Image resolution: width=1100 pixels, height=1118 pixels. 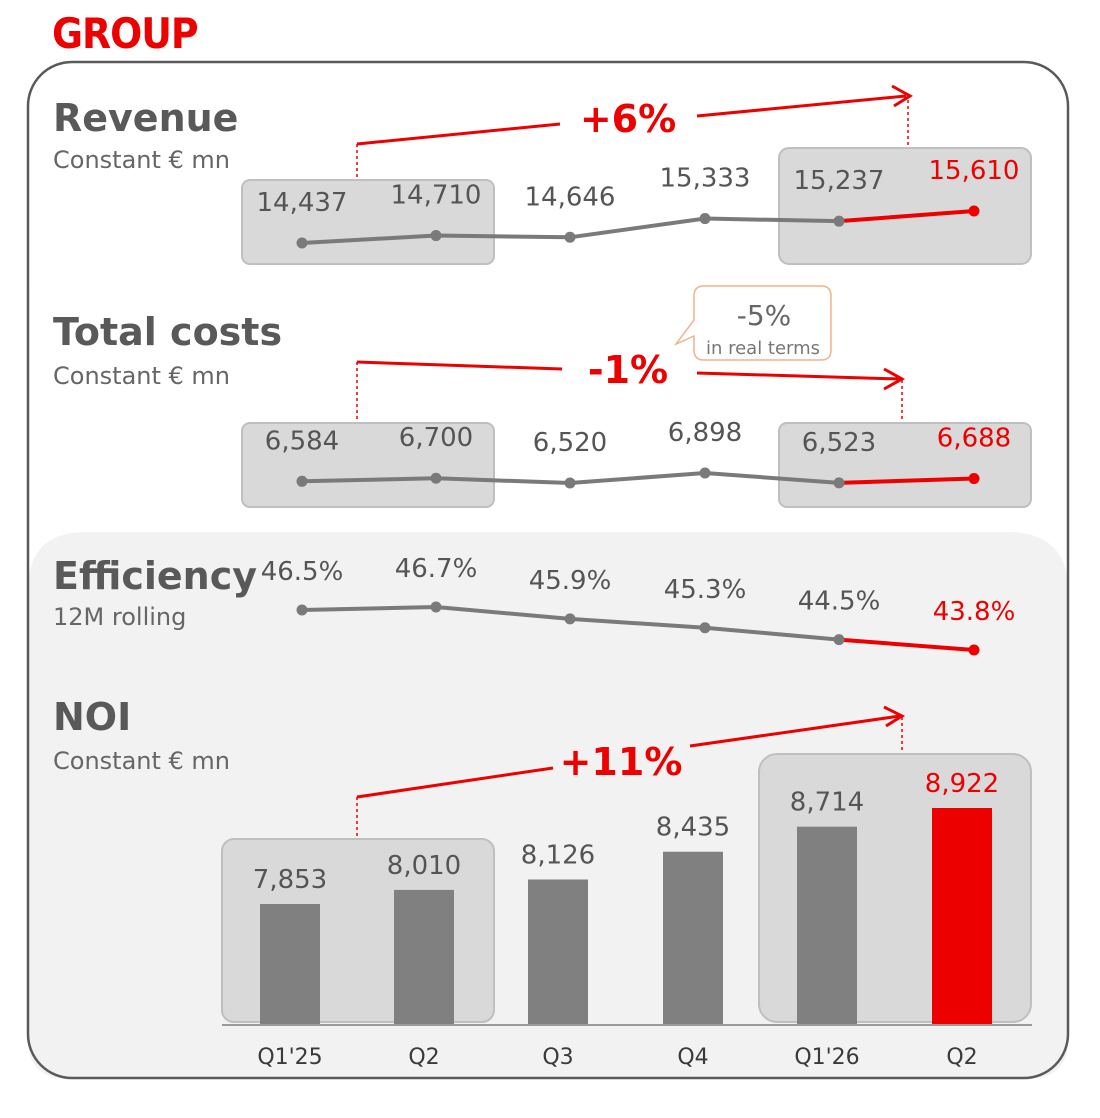 What do you see at coordinates (302, 441) in the screenshot?
I see `data-label: 6,584` at bounding box center [302, 441].